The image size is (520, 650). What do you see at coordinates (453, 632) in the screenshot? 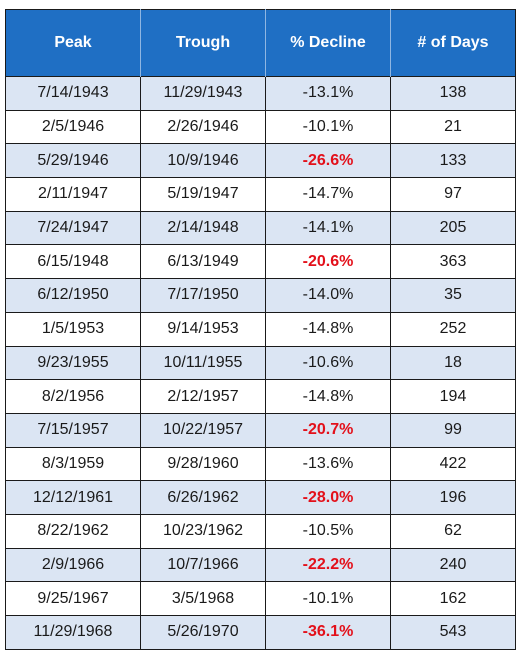
I see `cell-days: 543` at bounding box center [453, 632].